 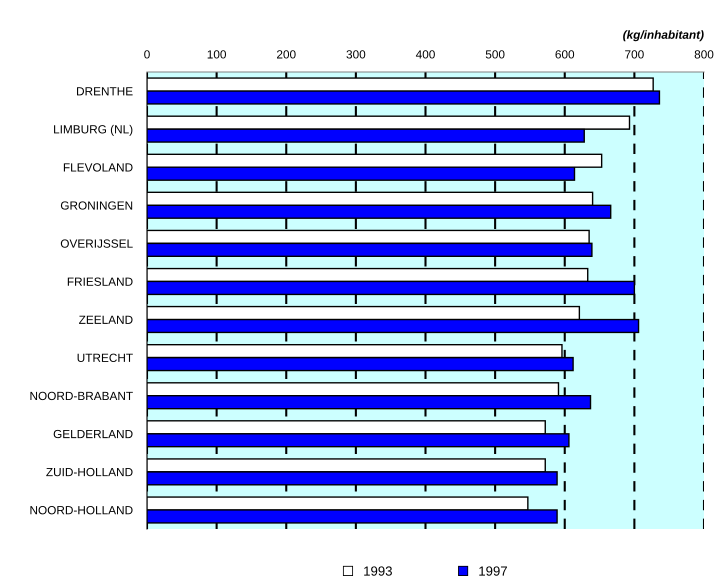 What do you see at coordinates (93, 130) in the screenshot?
I see `y-tick-label: LIMBURG (NL)` at bounding box center [93, 130].